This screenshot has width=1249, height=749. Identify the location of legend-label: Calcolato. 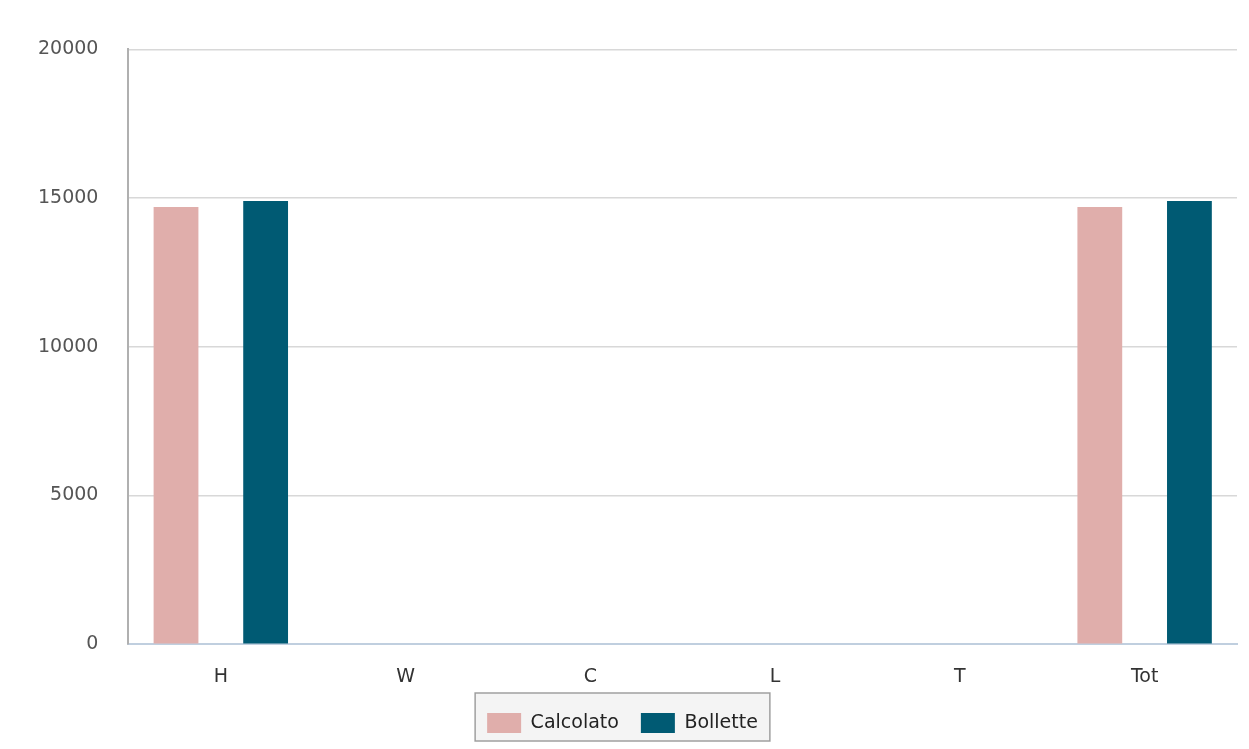
(574, 720).